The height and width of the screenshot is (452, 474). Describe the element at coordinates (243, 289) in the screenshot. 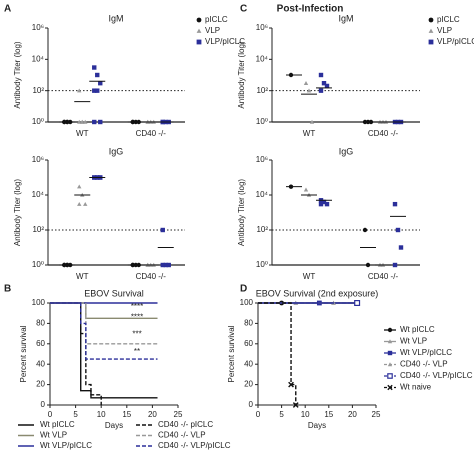

I see `panel-label: D` at that location.